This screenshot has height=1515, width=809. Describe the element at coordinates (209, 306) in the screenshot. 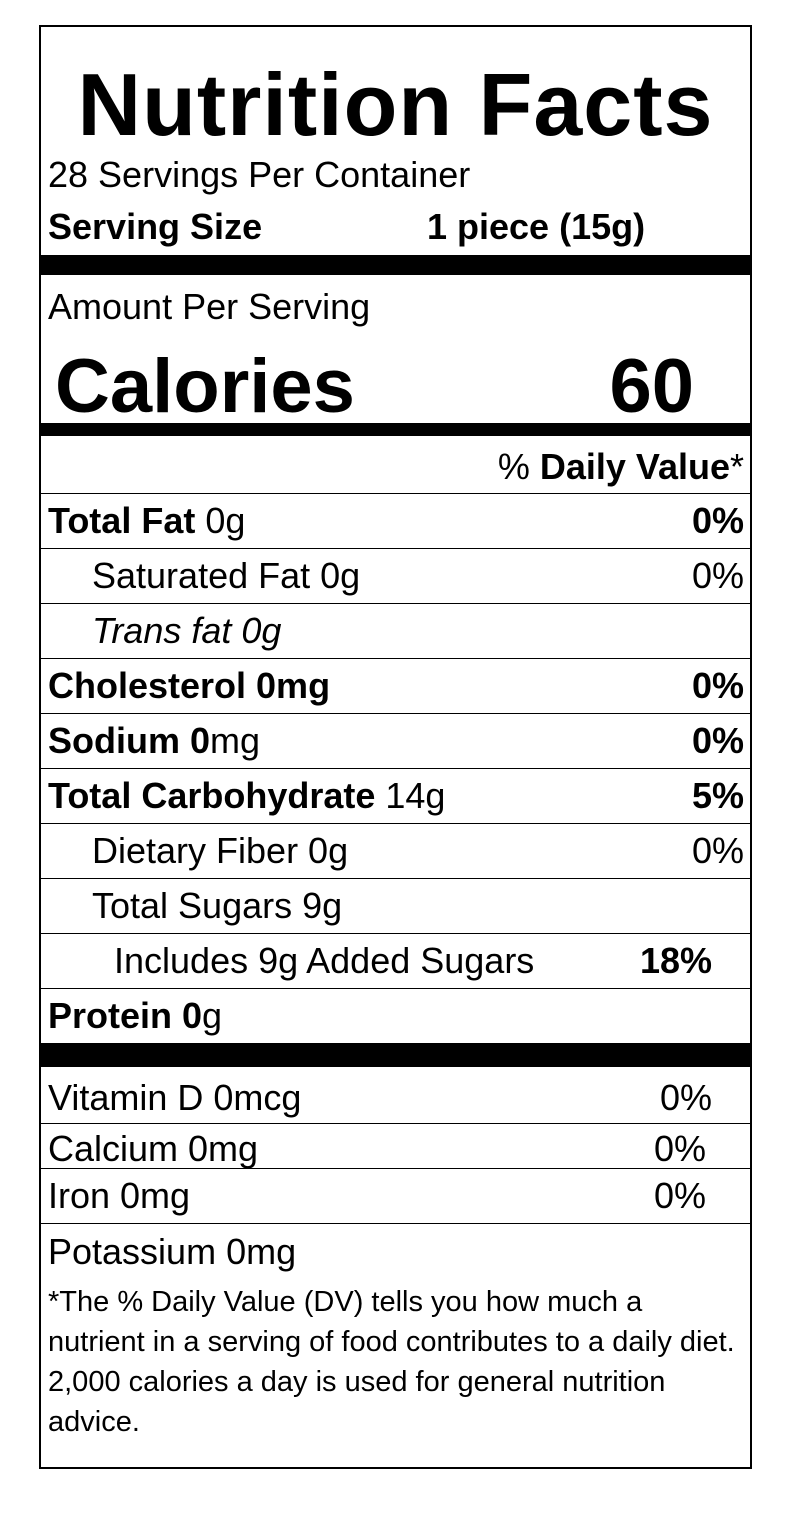

I see `amount-per-serving: Amount Per Serving` at that location.